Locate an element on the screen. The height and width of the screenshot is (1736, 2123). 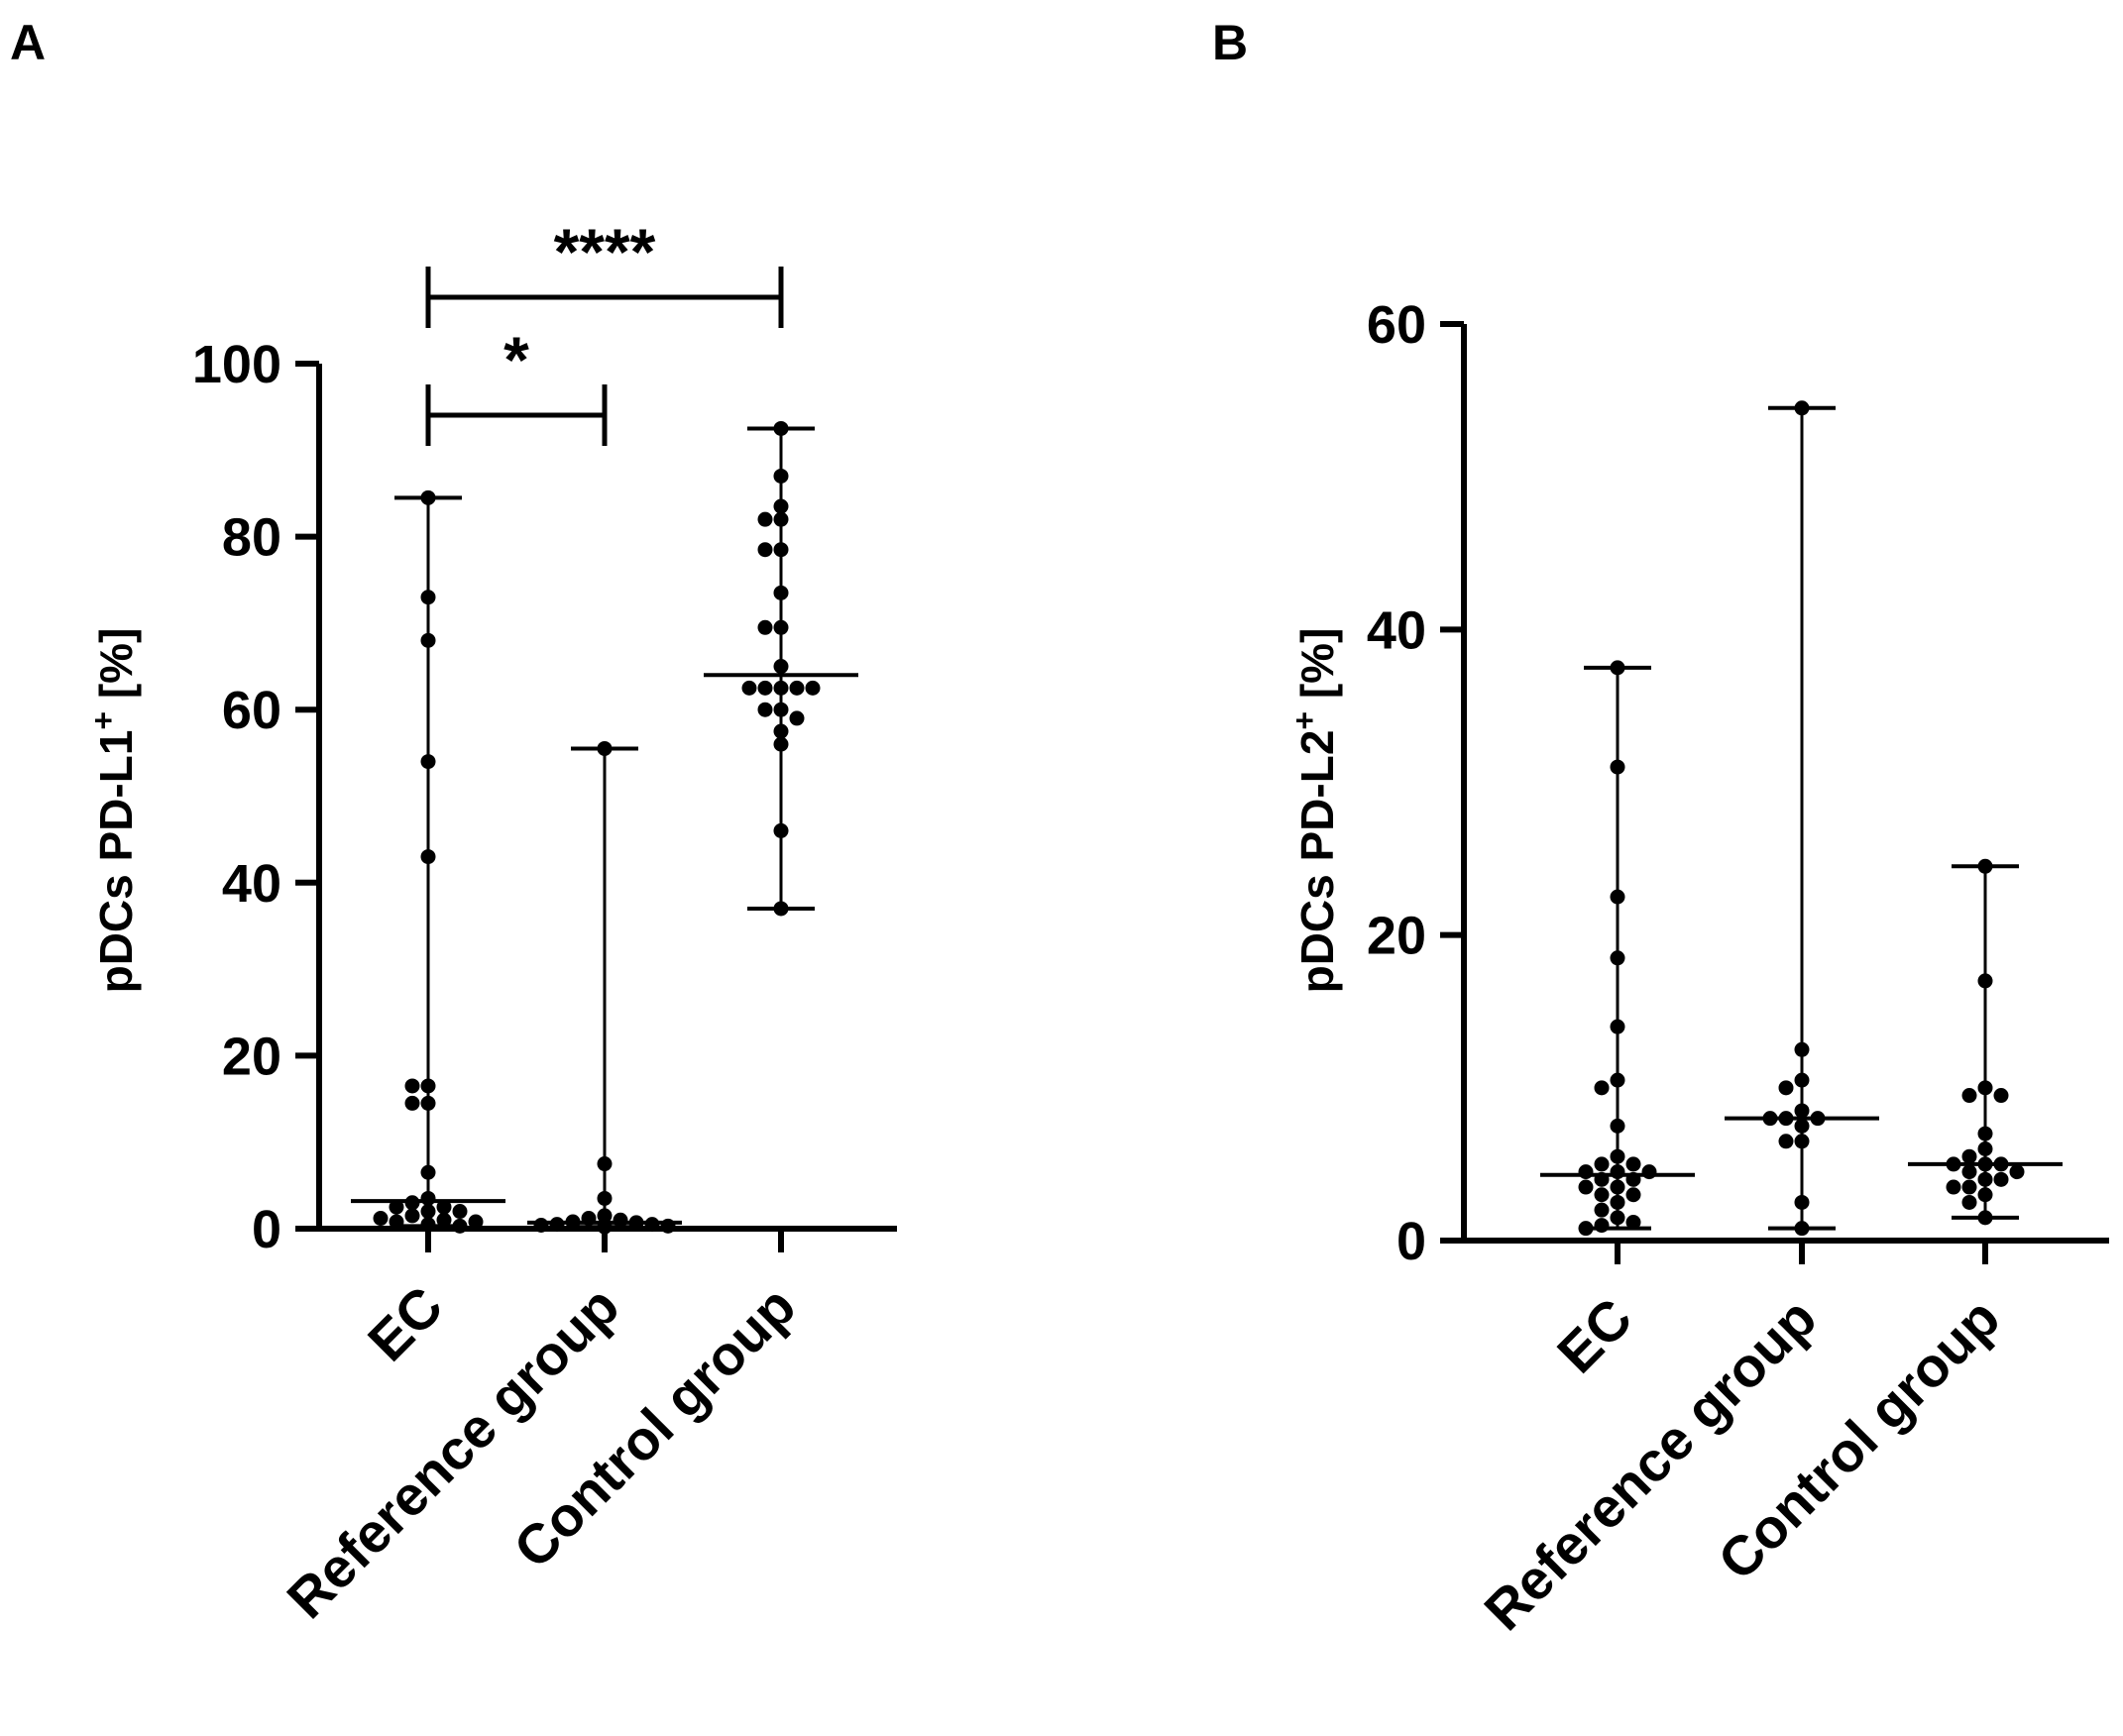
y-axis-title: pDCs PD-L1+ [%] is located at coordinates (113, 811).